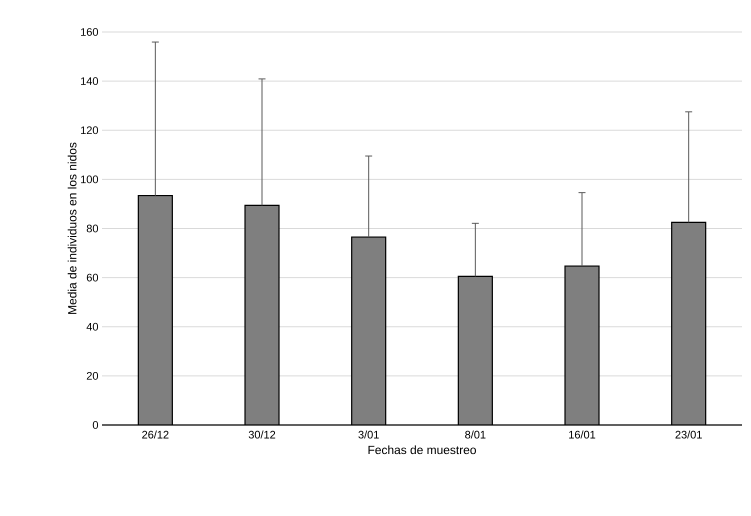 The height and width of the screenshot is (516, 751). Describe the element at coordinates (89, 130) in the screenshot. I see `y-tick-label: 120` at that location.